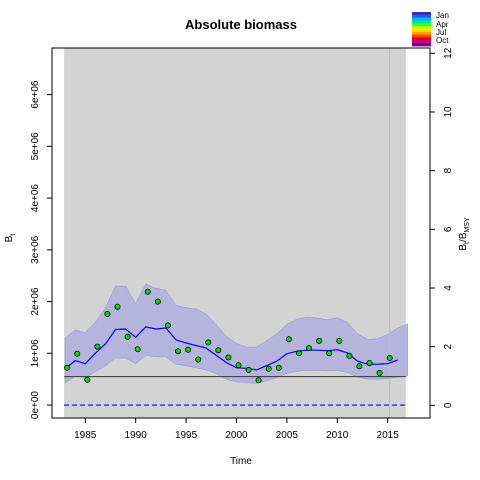 The width and height of the screenshot is (480, 480). Describe the element at coordinates (35, 405) in the screenshot. I see `y-tick-label: 0e+00` at that location.